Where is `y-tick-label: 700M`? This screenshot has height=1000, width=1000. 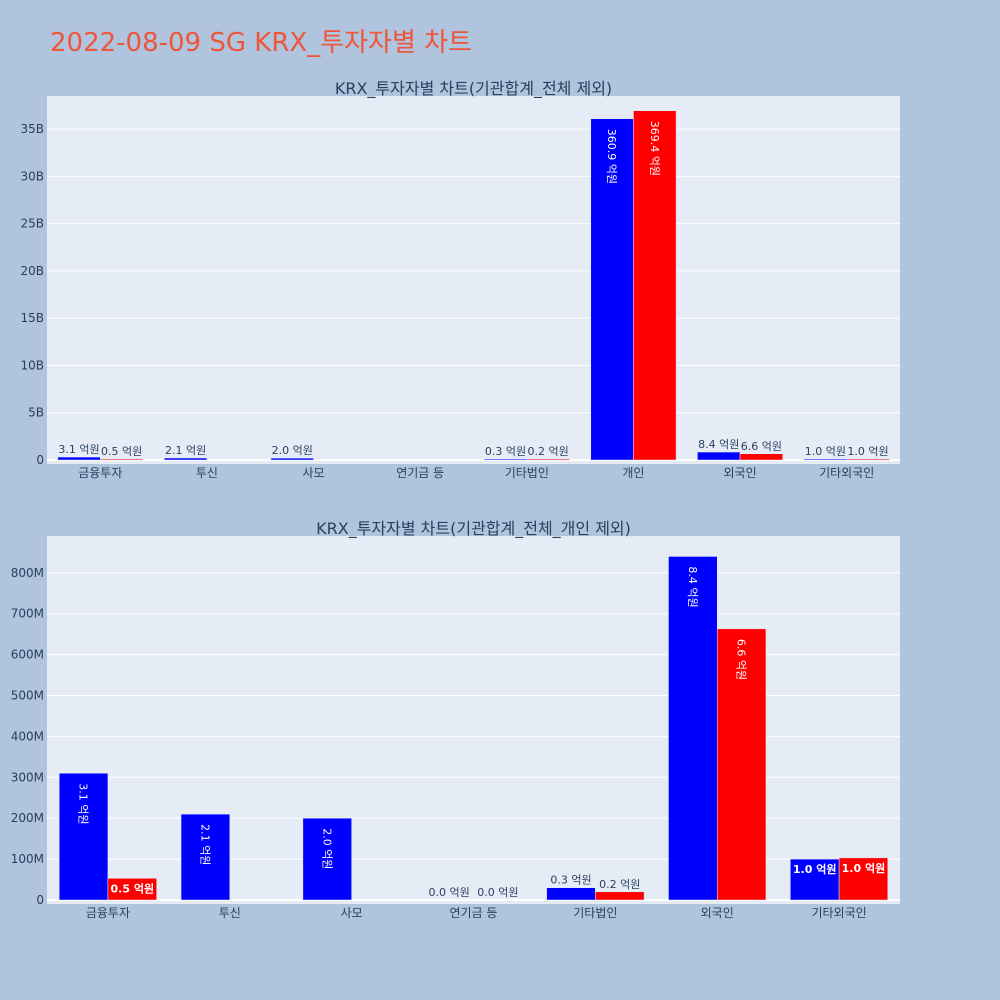 y-tick-label: 700M is located at coordinates (27, 614).